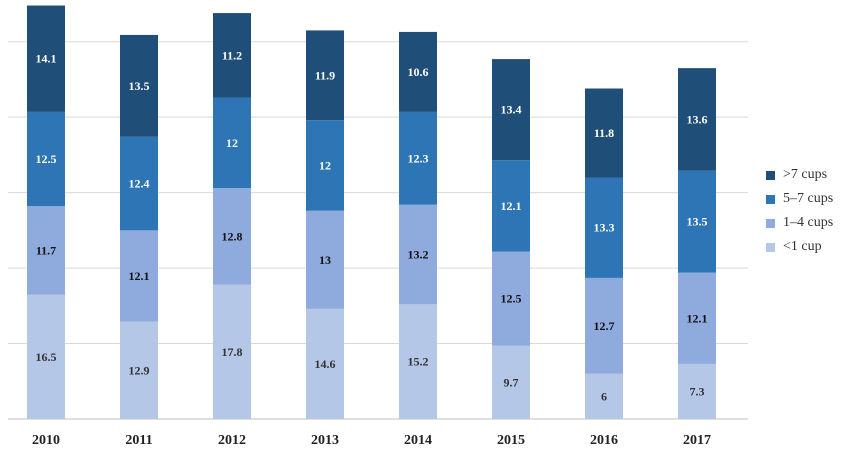 The image size is (850, 469). I want to click on data-label-2012-2: 12, so click(232, 143).